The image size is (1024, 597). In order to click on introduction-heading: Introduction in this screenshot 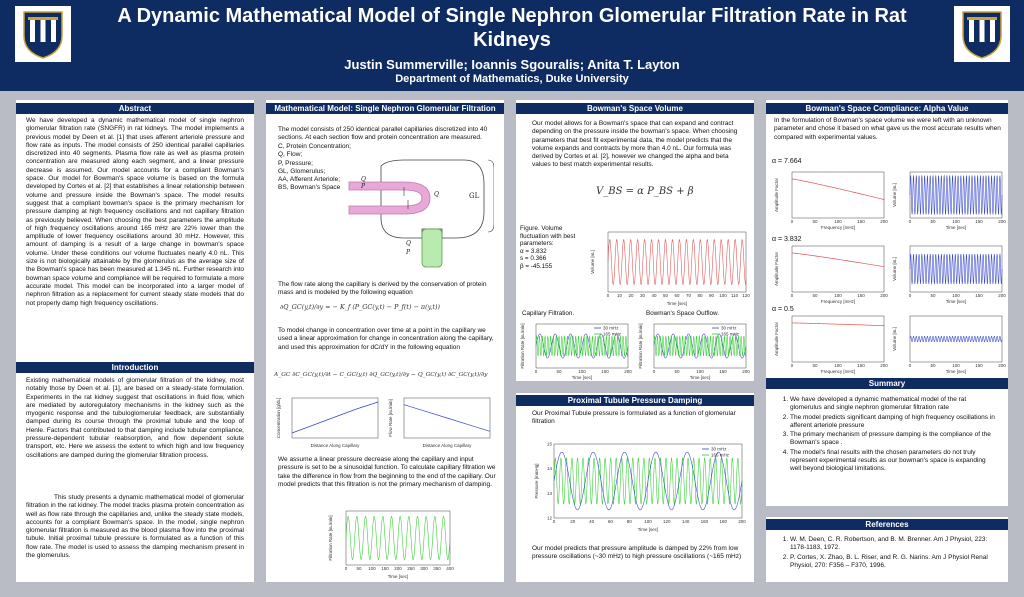, I will do `click(135, 367)`.